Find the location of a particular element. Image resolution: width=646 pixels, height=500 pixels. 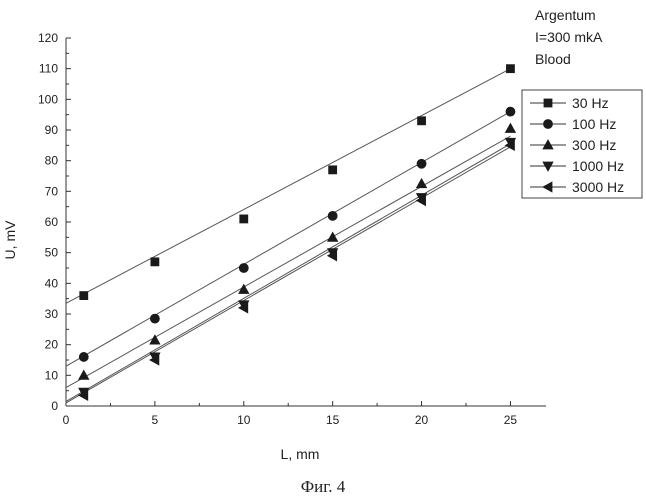

y-axis-title: U, mV is located at coordinates (10, 240).